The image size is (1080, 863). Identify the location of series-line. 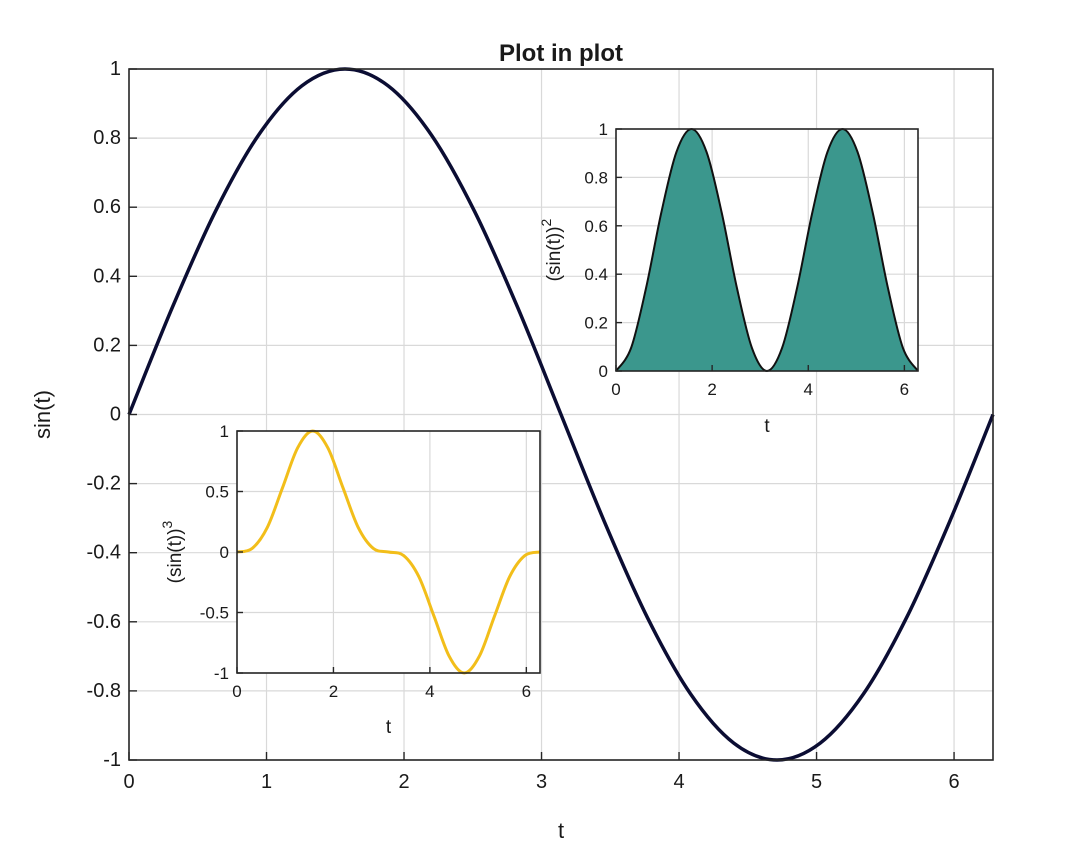
(388, 552).